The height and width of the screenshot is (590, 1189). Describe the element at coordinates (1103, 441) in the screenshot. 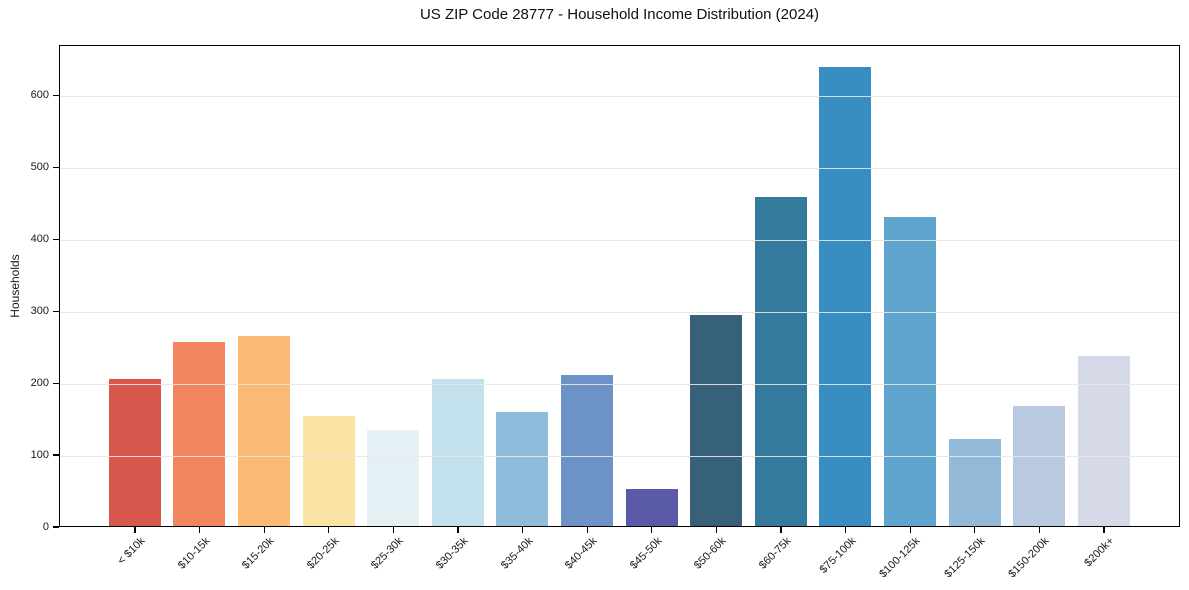

I see `bar-200k` at that location.